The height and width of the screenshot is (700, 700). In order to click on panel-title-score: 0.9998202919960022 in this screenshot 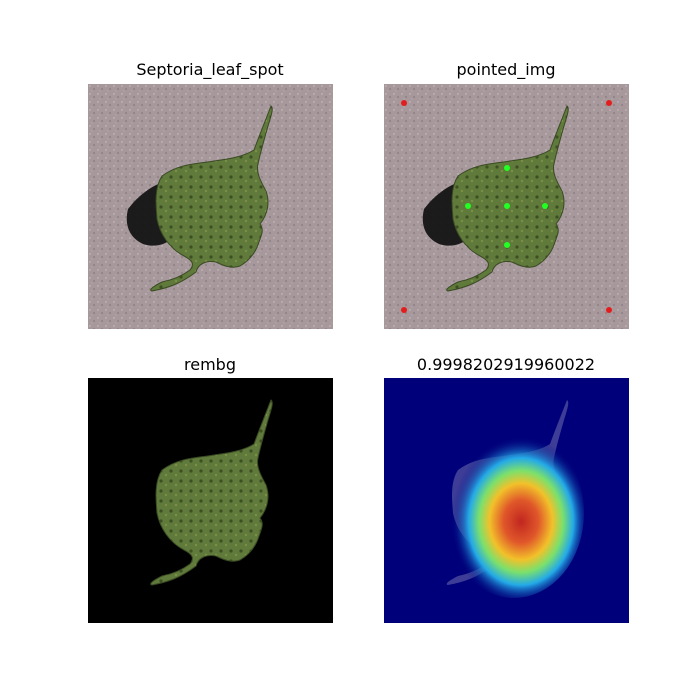, I will do `click(506, 364)`.